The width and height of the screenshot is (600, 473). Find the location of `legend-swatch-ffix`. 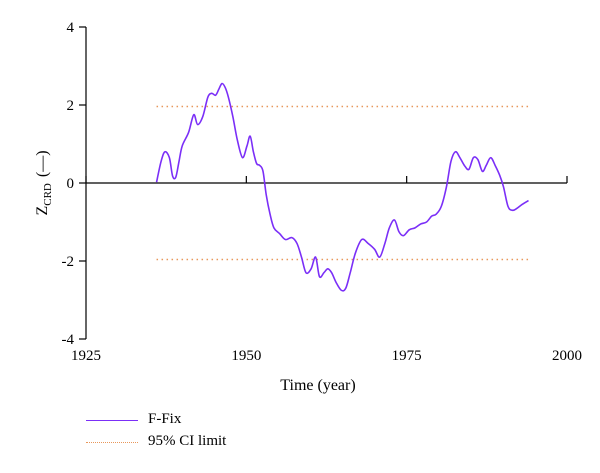

legend-swatch-ffix is located at coordinates (112, 420).